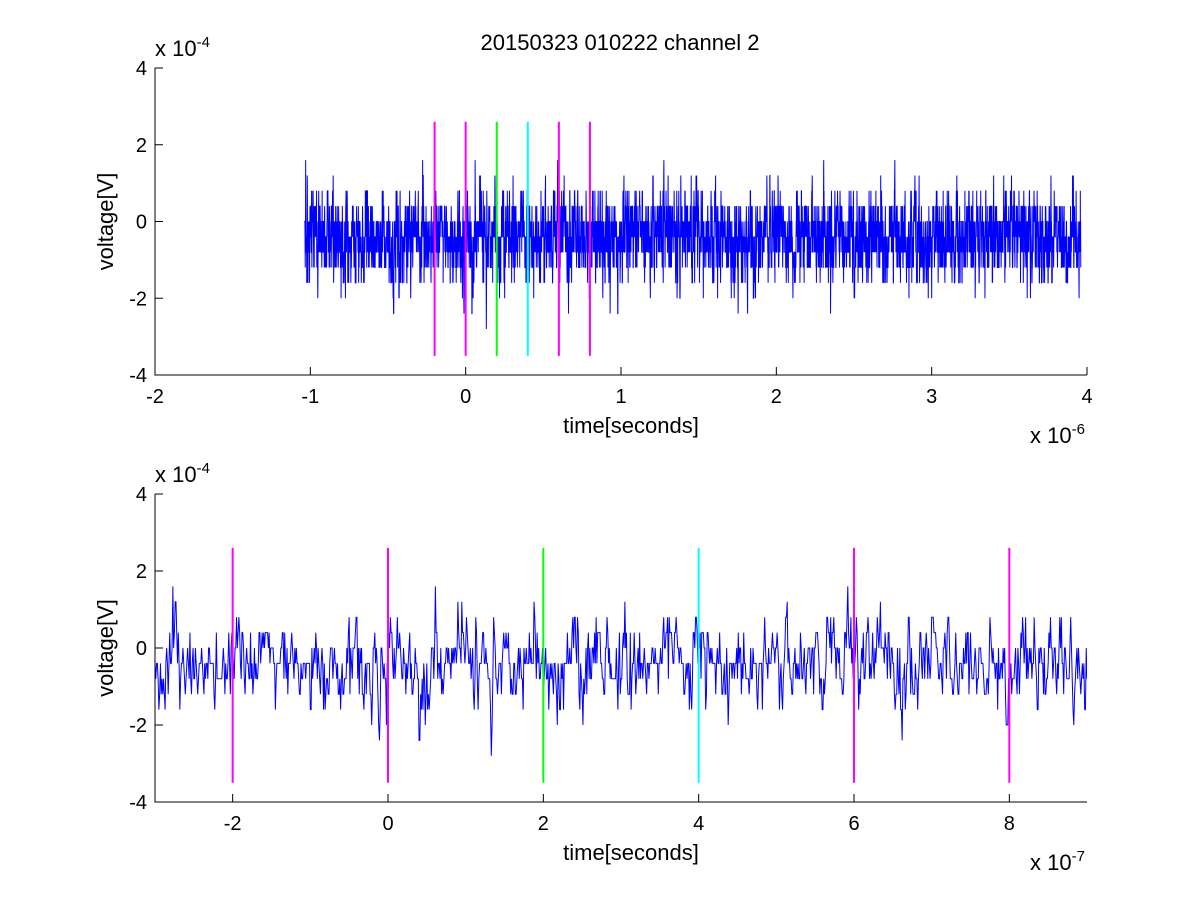 The height and width of the screenshot is (900, 1200). Describe the element at coordinates (310, 397) in the screenshot. I see `x-tick-label: -1` at that location.